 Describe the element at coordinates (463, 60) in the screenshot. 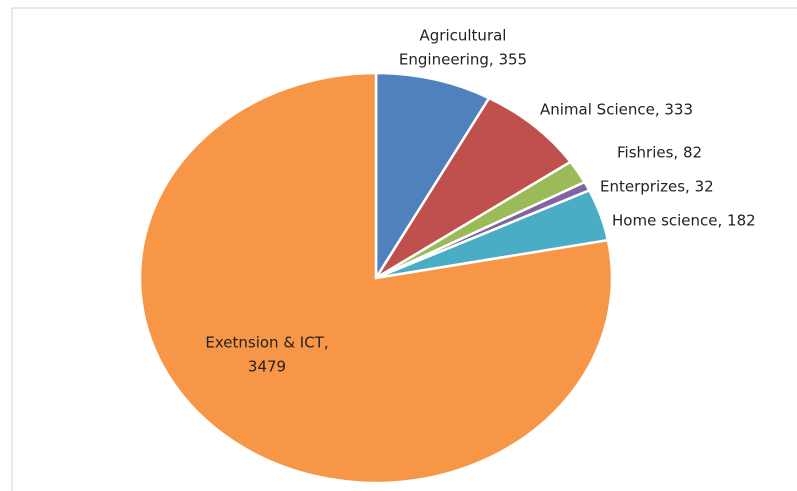

I see `data-label: Engineering, 355` at that location.